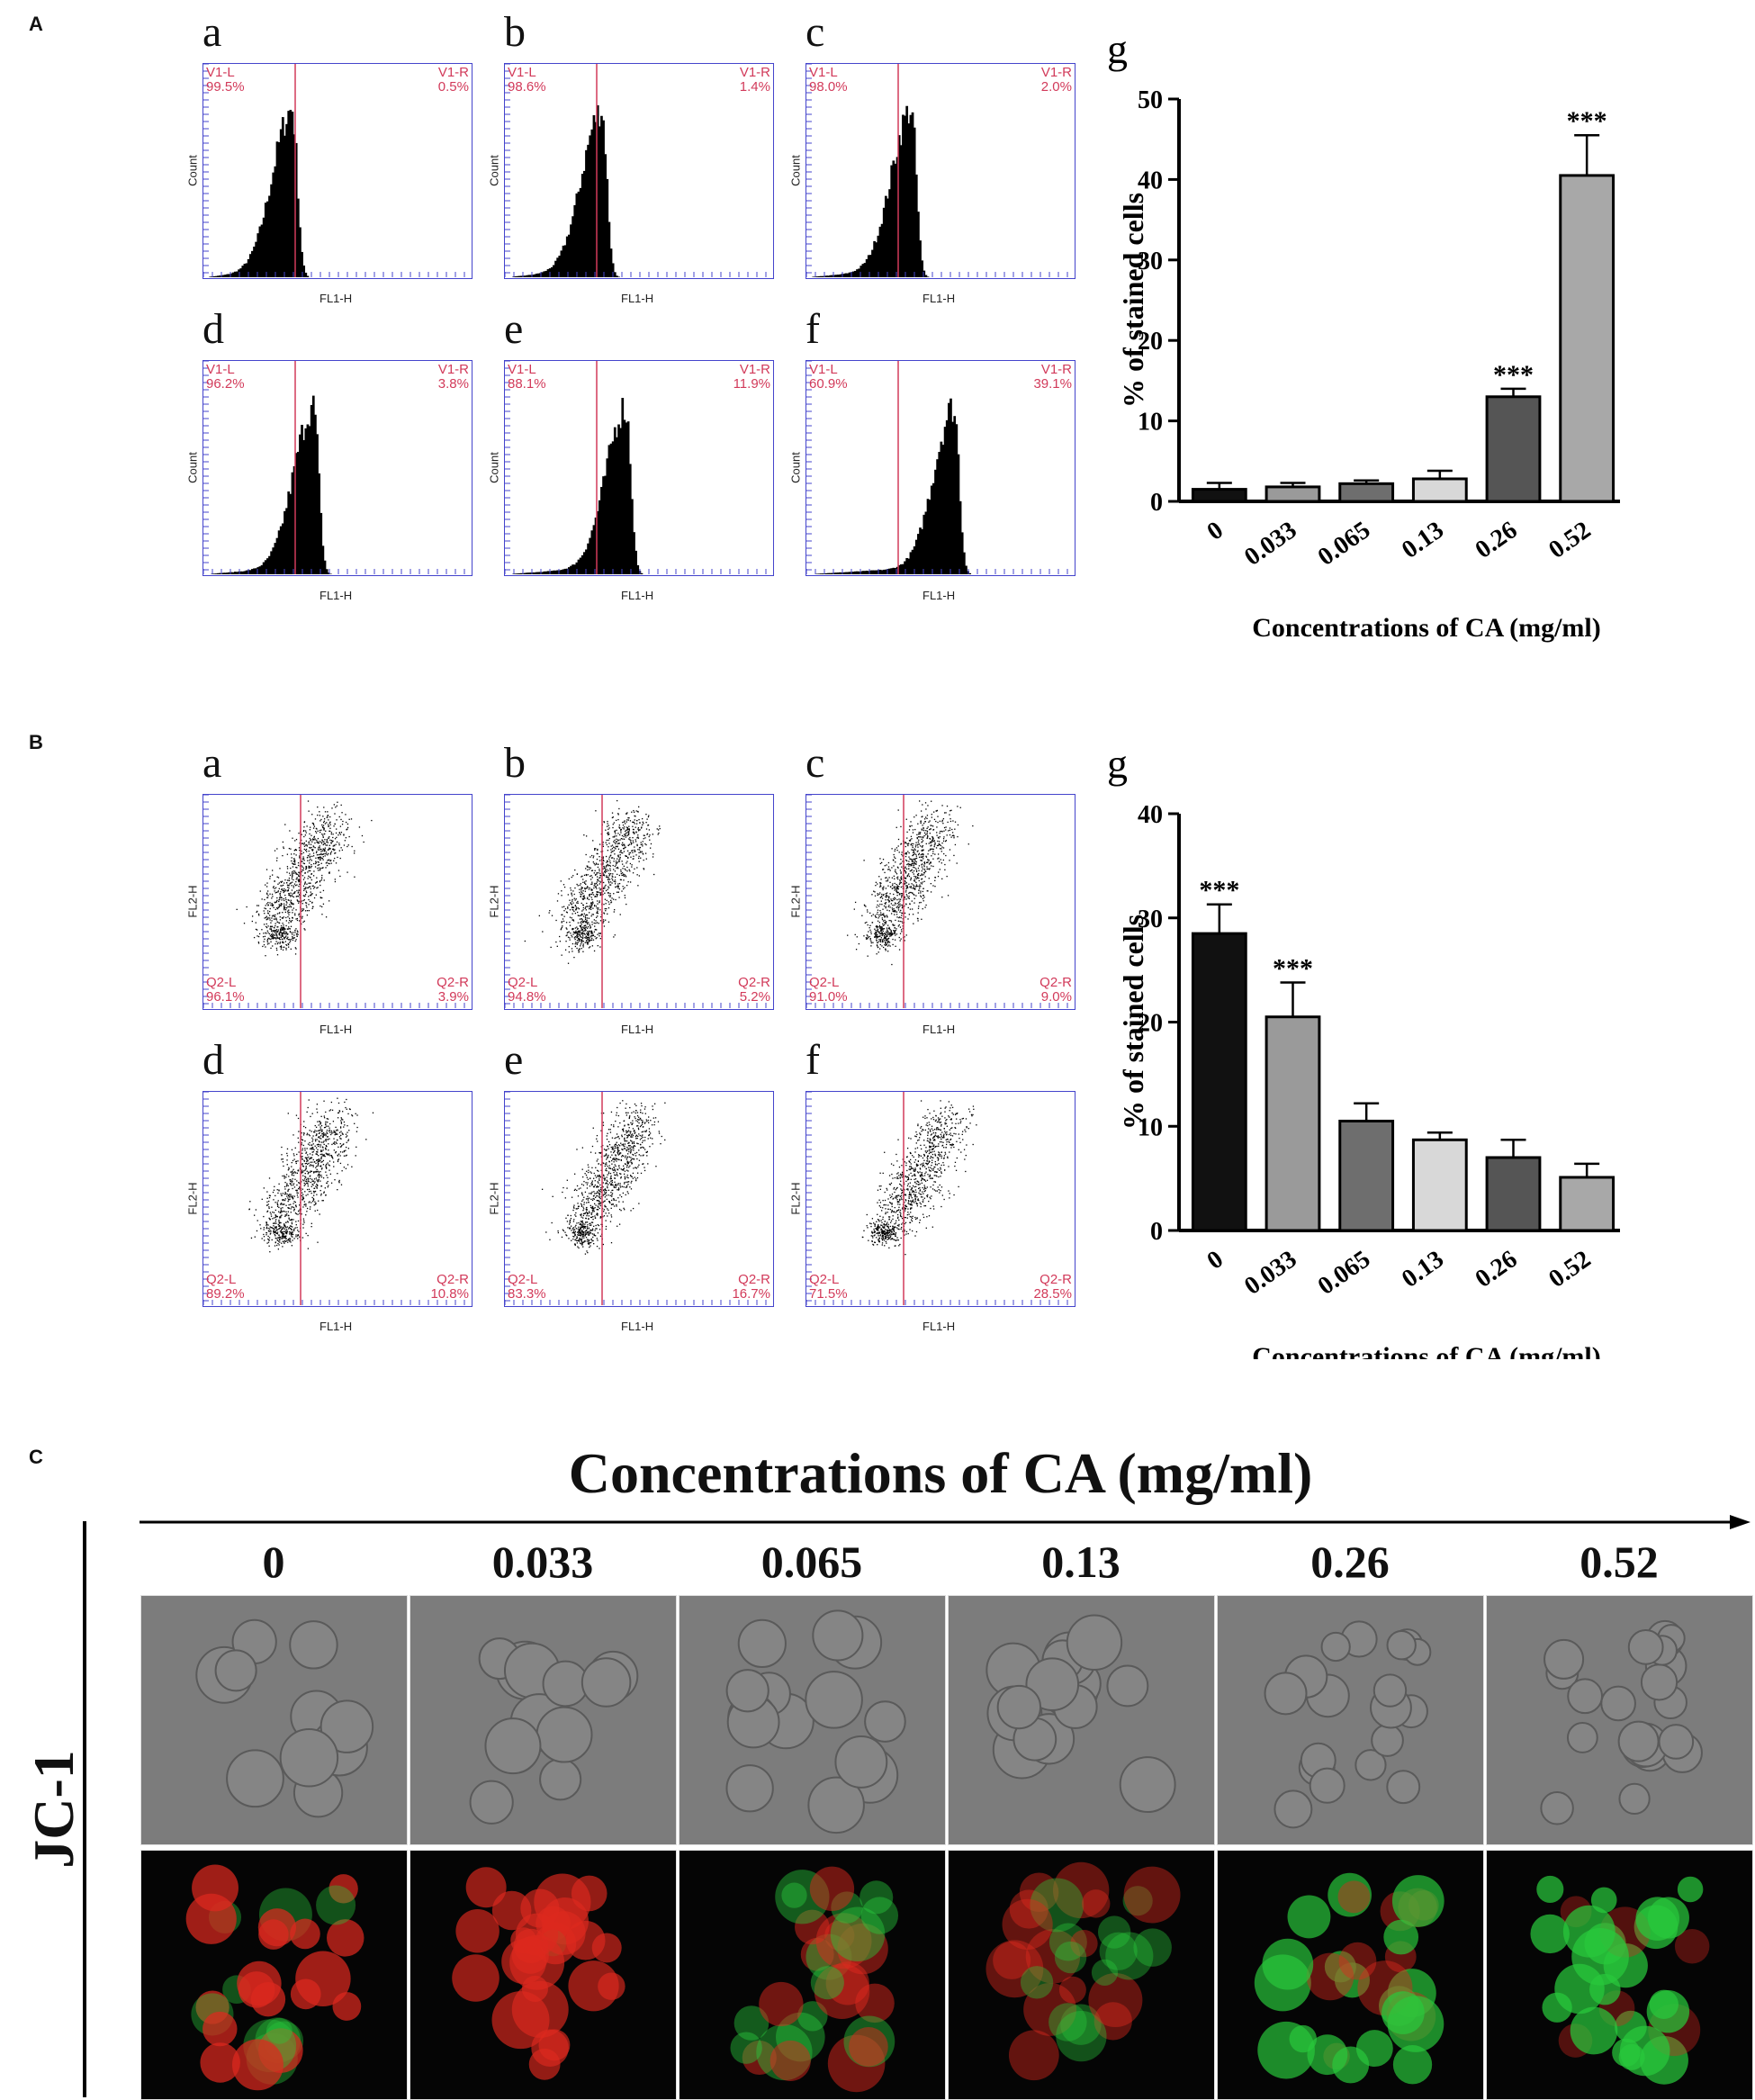 The height and width of the screenshot is (2100, 1755). I want to click on gate-right-pct: 39.1%, so click(1027, 384).